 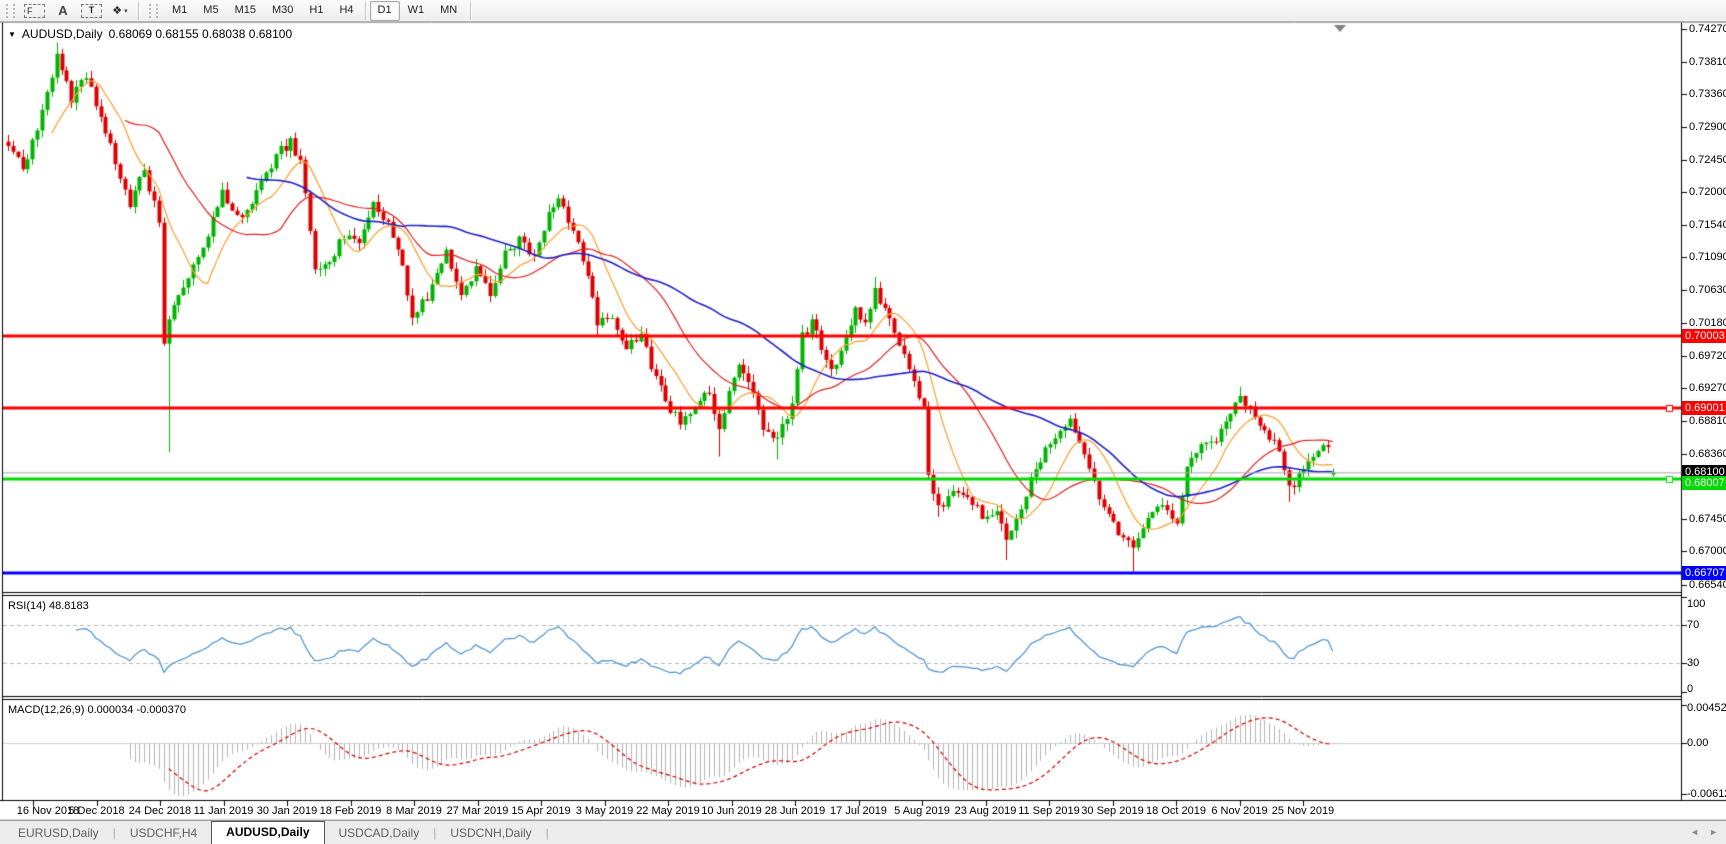 What do you see at coordinates (12, 34) in the screenshot?
I see `symbol-dropdown-icon: ▼` at bounding box center [12, 34].